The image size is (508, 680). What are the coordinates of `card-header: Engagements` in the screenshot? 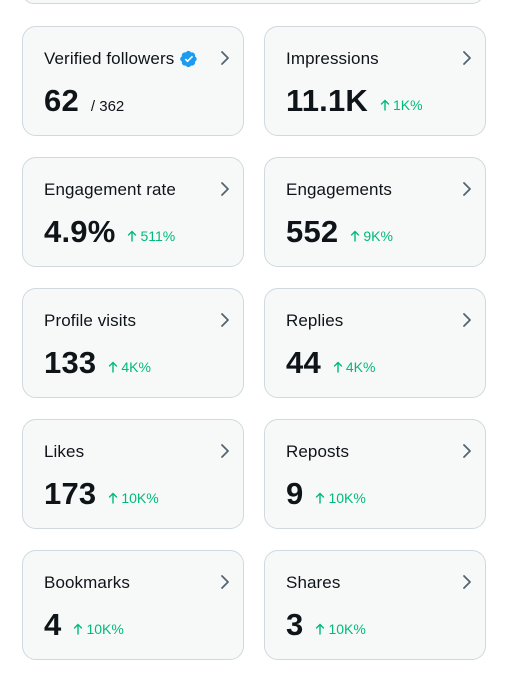 It's located at (375, 190).